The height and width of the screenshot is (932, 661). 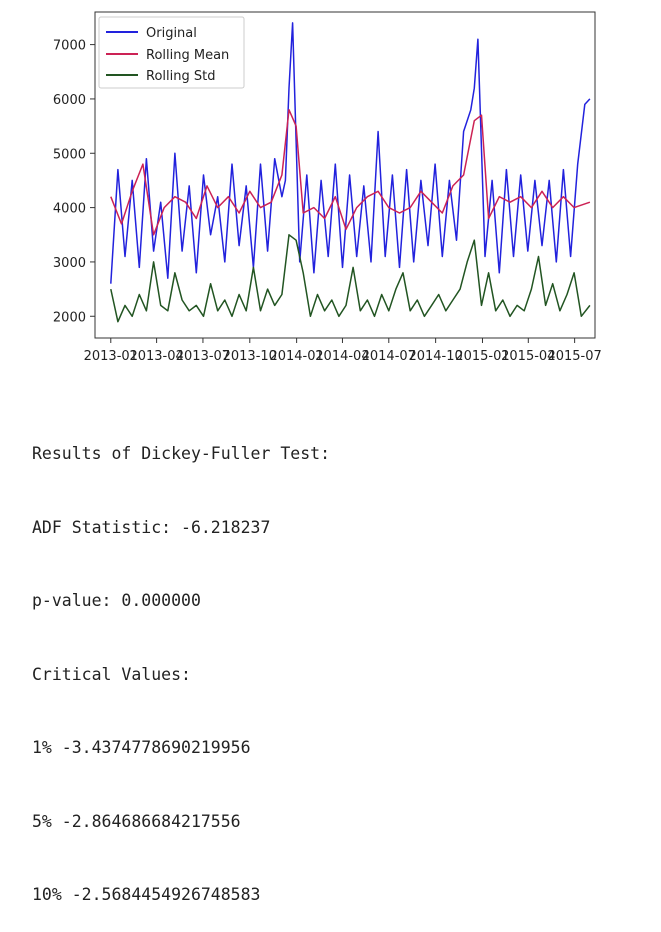 I want to click on critical-values-header: Critical Values:, so click(x=111, y=674).